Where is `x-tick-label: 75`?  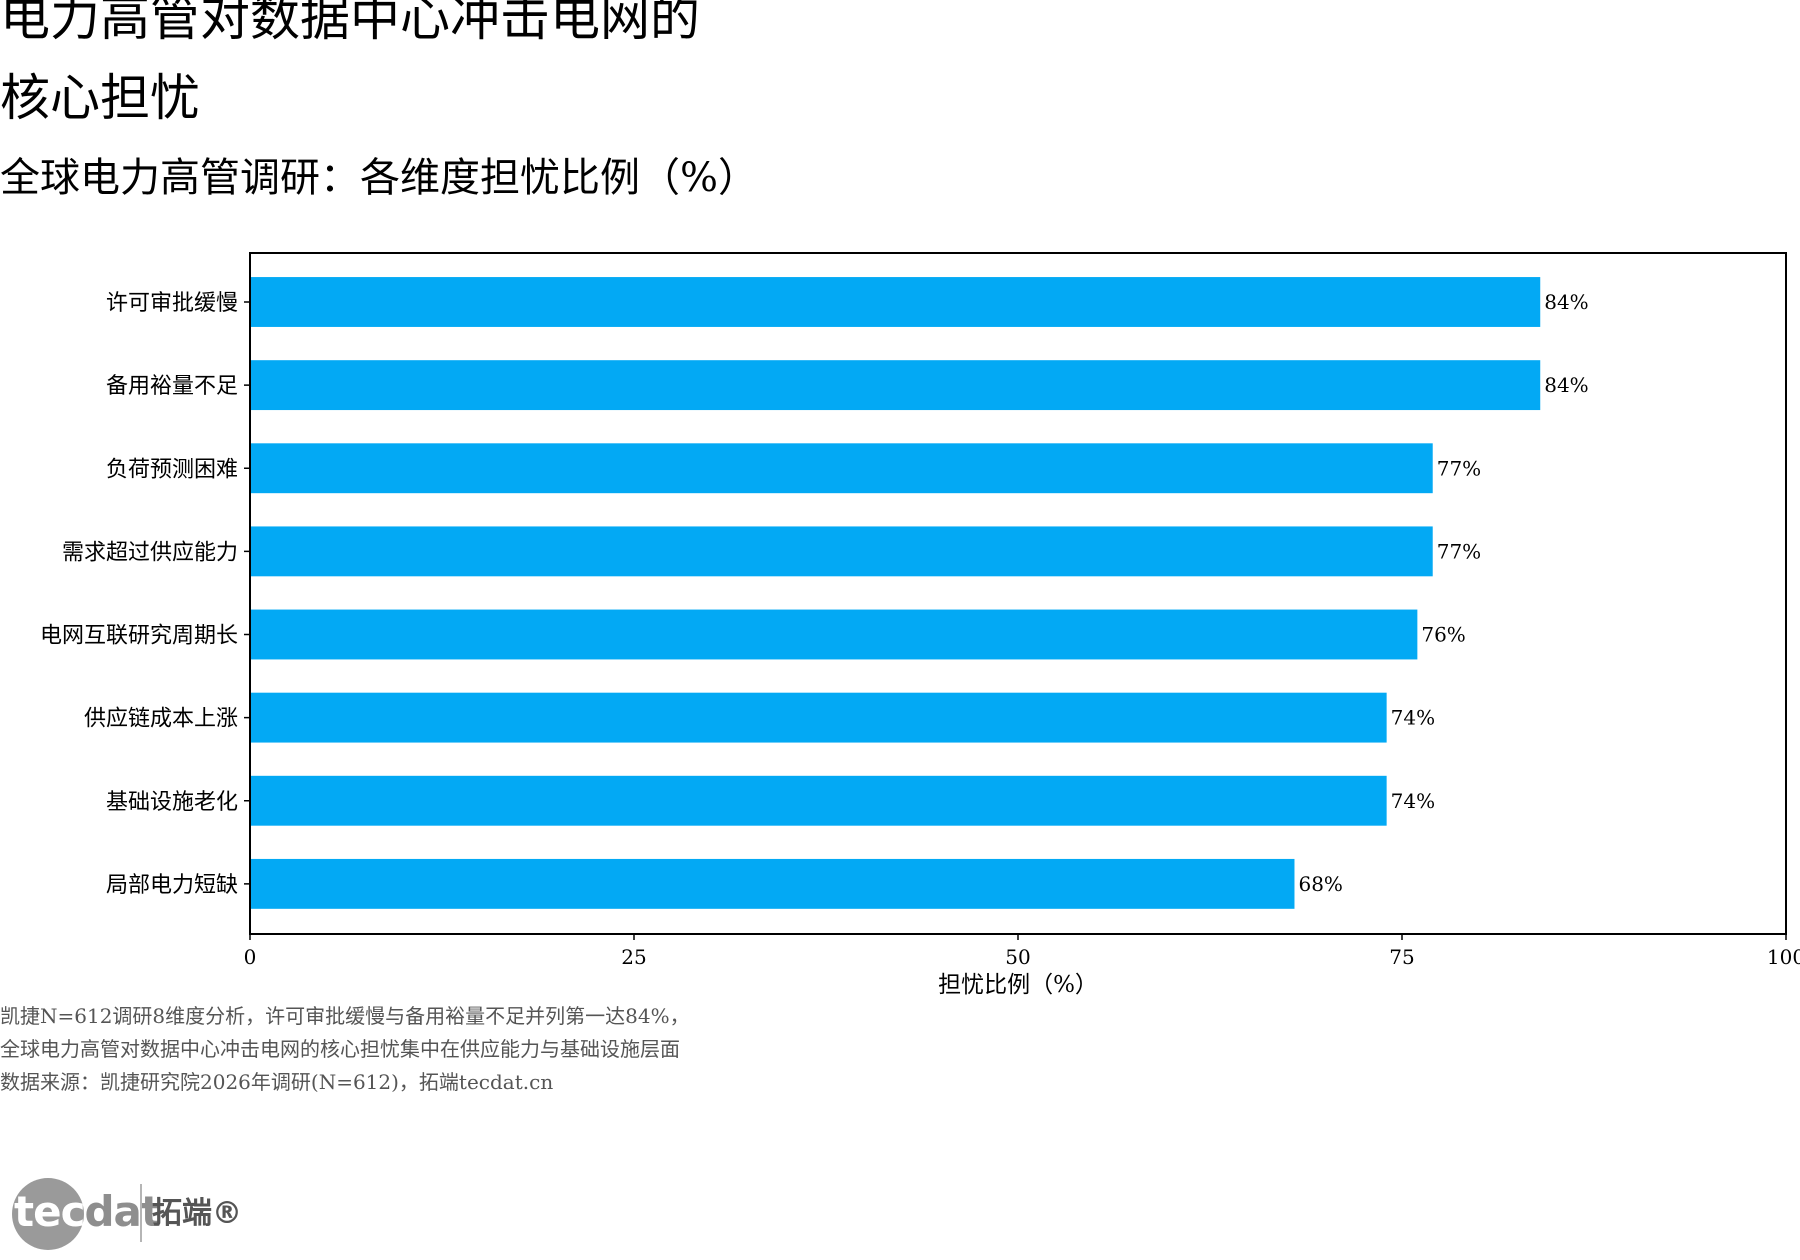 x-tick-label: 75 is located at coordinates (1401, 957).